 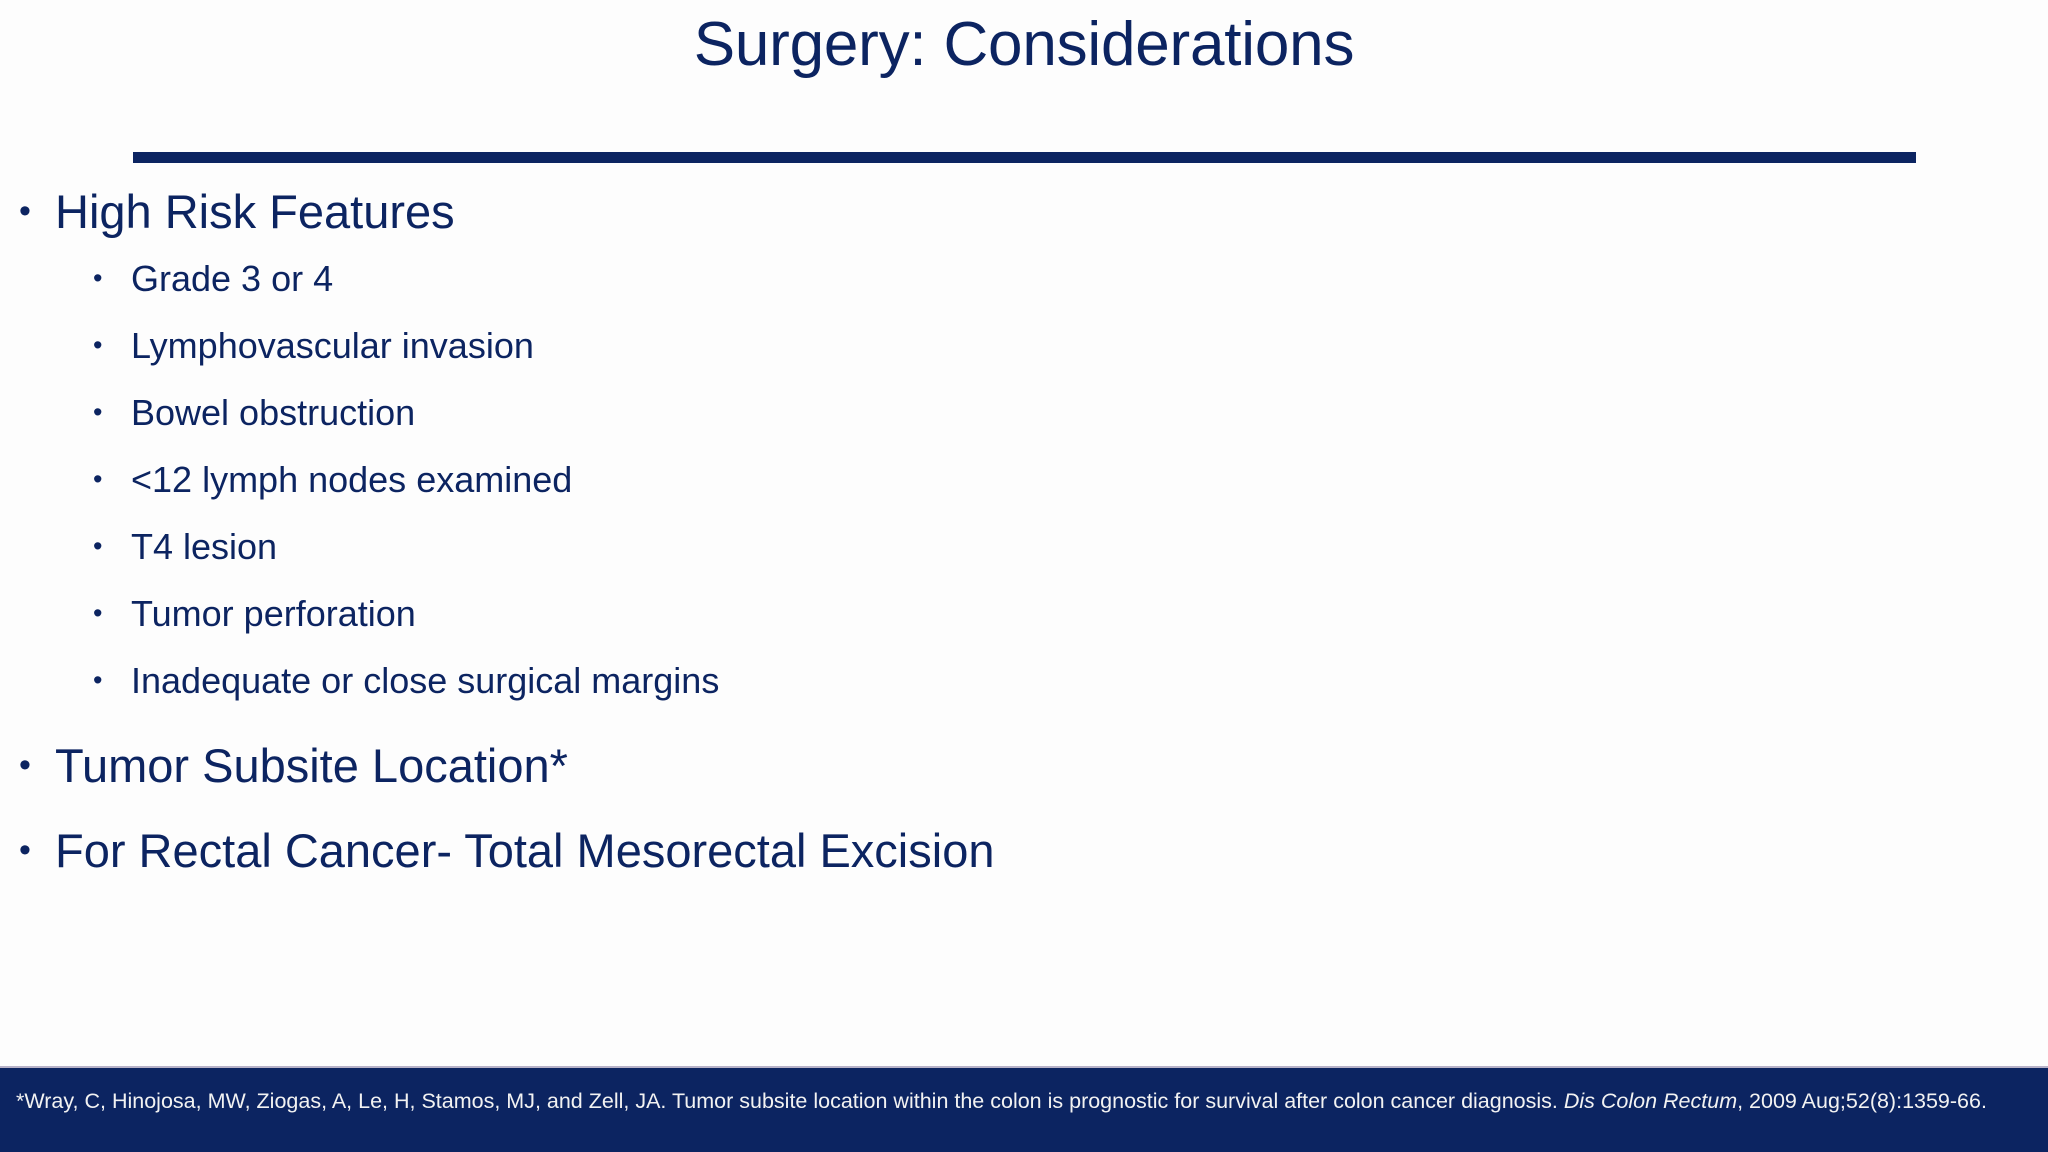 I want to click on title-divider-rule, so click(x=1024, y=157).